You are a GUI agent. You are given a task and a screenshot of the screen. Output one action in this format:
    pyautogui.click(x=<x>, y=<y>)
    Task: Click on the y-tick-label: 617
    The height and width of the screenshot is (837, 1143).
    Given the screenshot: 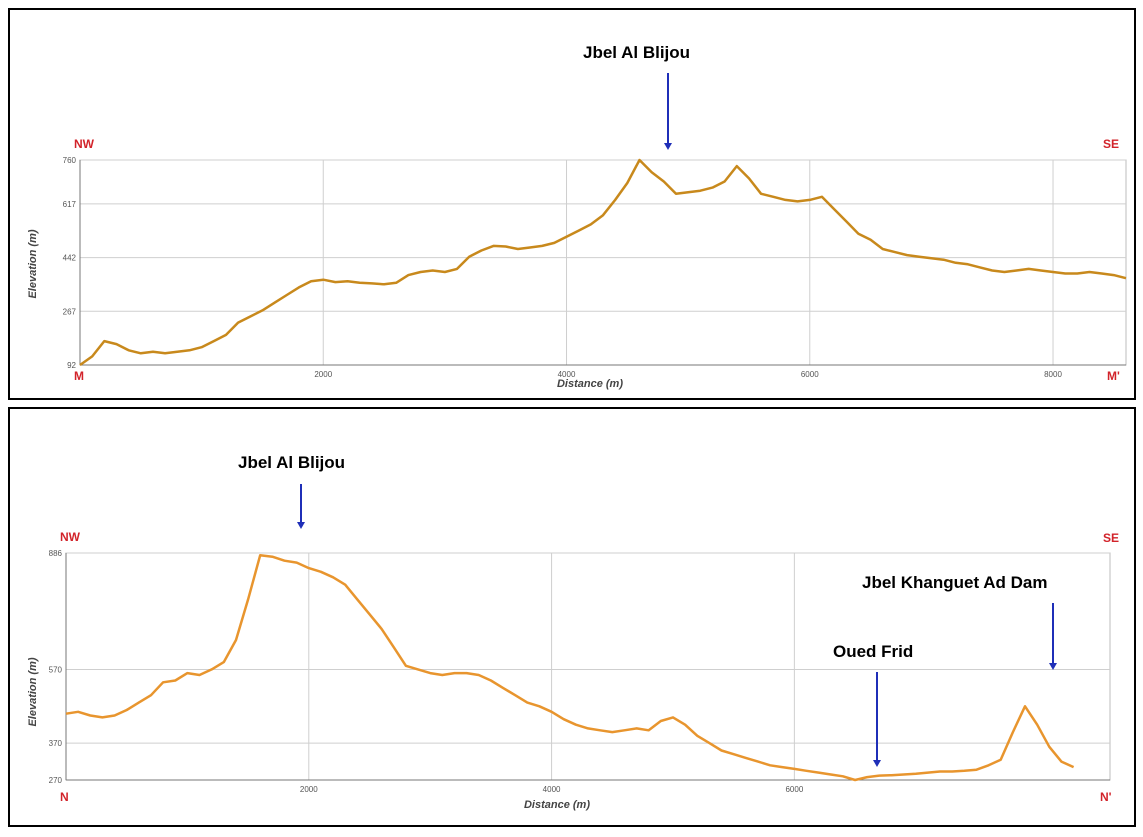 What is the action you would take?
    pyautogui.click(x=70, y=204)
    